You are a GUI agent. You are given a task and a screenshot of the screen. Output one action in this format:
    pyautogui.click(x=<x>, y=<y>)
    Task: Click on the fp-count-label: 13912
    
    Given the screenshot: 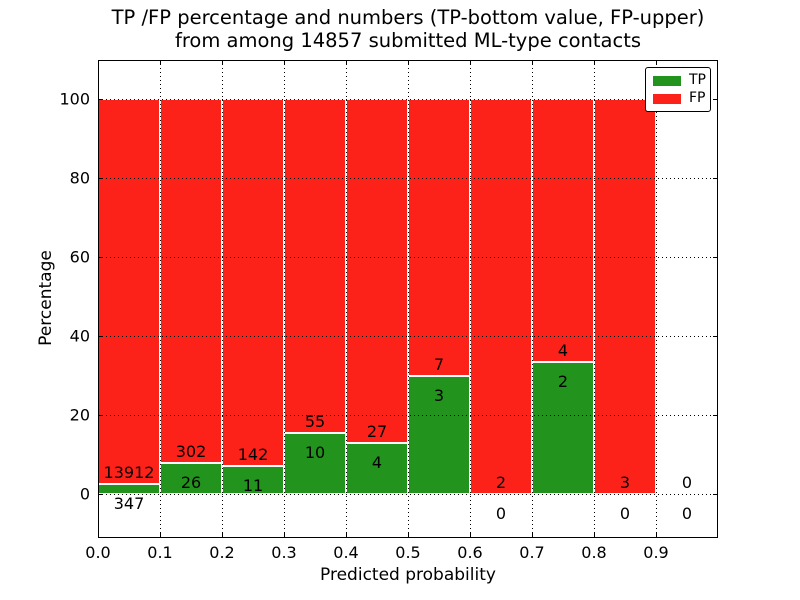 What is the action you would take?
    pyautogui.click(x=129, y=473)
    